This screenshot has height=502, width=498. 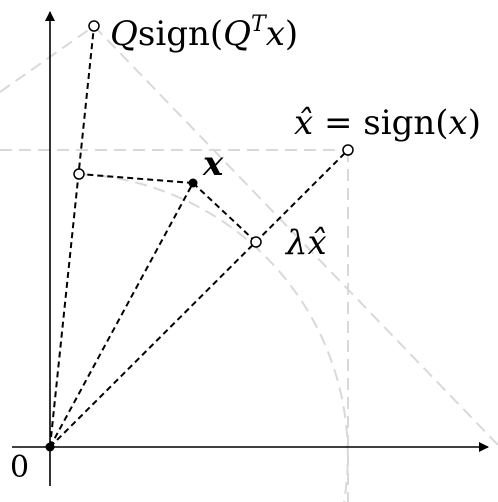 I want to click on xhat-label-var: x̂, so click(x=303, y=123).